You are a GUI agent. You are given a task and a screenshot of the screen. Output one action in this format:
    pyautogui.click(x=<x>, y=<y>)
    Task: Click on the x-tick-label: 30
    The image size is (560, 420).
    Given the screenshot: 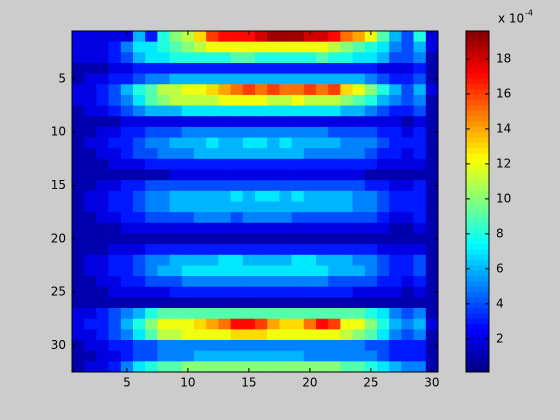 What is the action you would take?
    pyautogui.click(x=431, y=383)
    